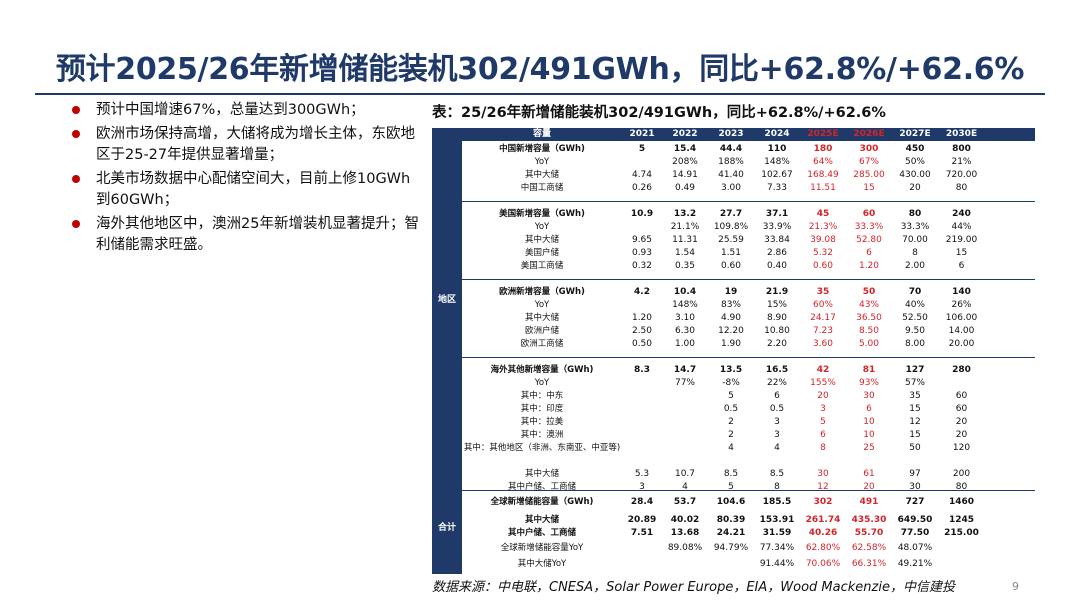 Image resolution: width=1080 pixels, height=608 pixels. What do you see at coordinates (823, 564) in the screenshot?
I see `table-cell: 70.06%` at bounding box center [823, 564].